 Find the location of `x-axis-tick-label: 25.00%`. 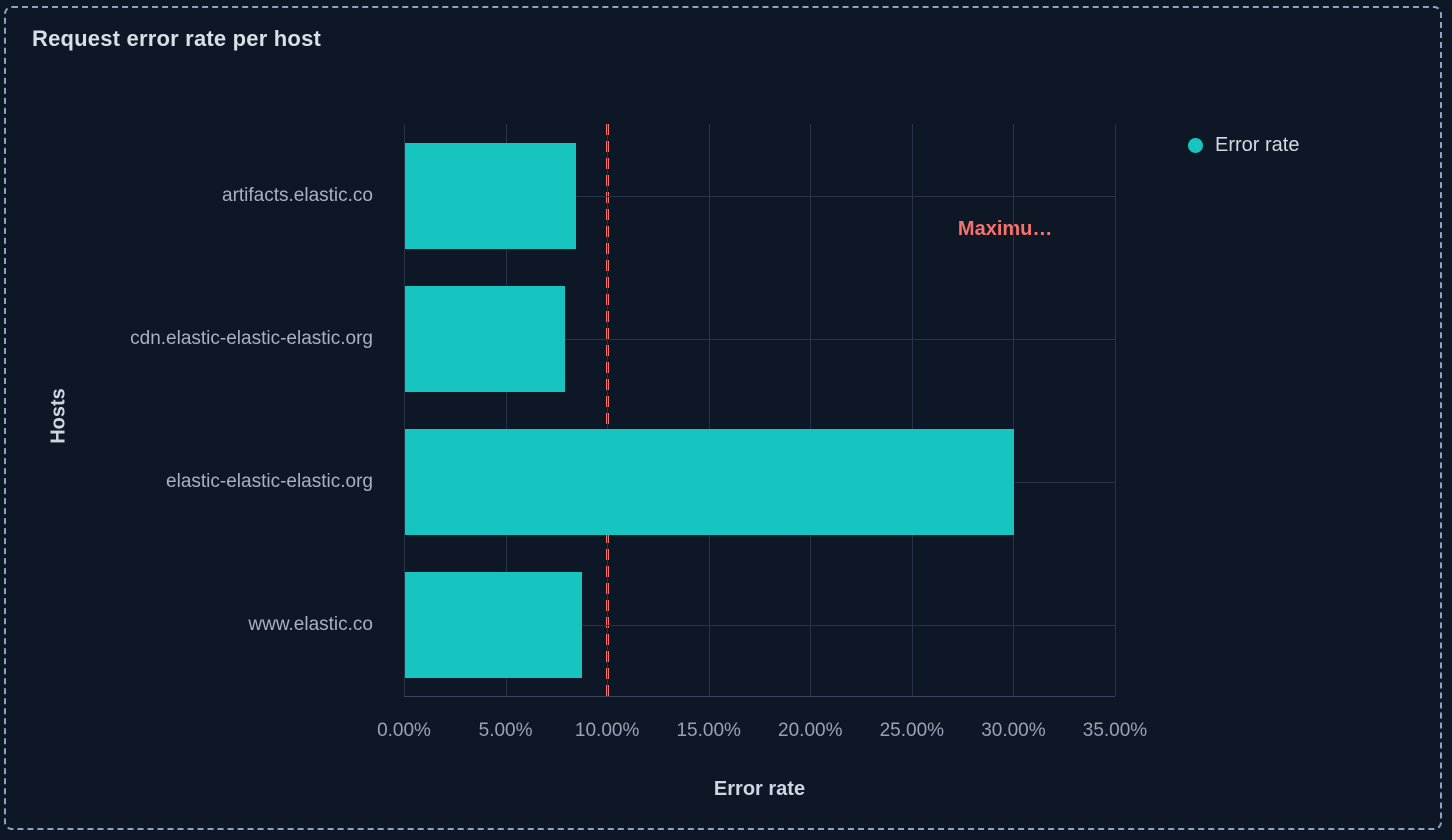

x-axis-tick-label: 25.00% is located at coordinates (912, 730).